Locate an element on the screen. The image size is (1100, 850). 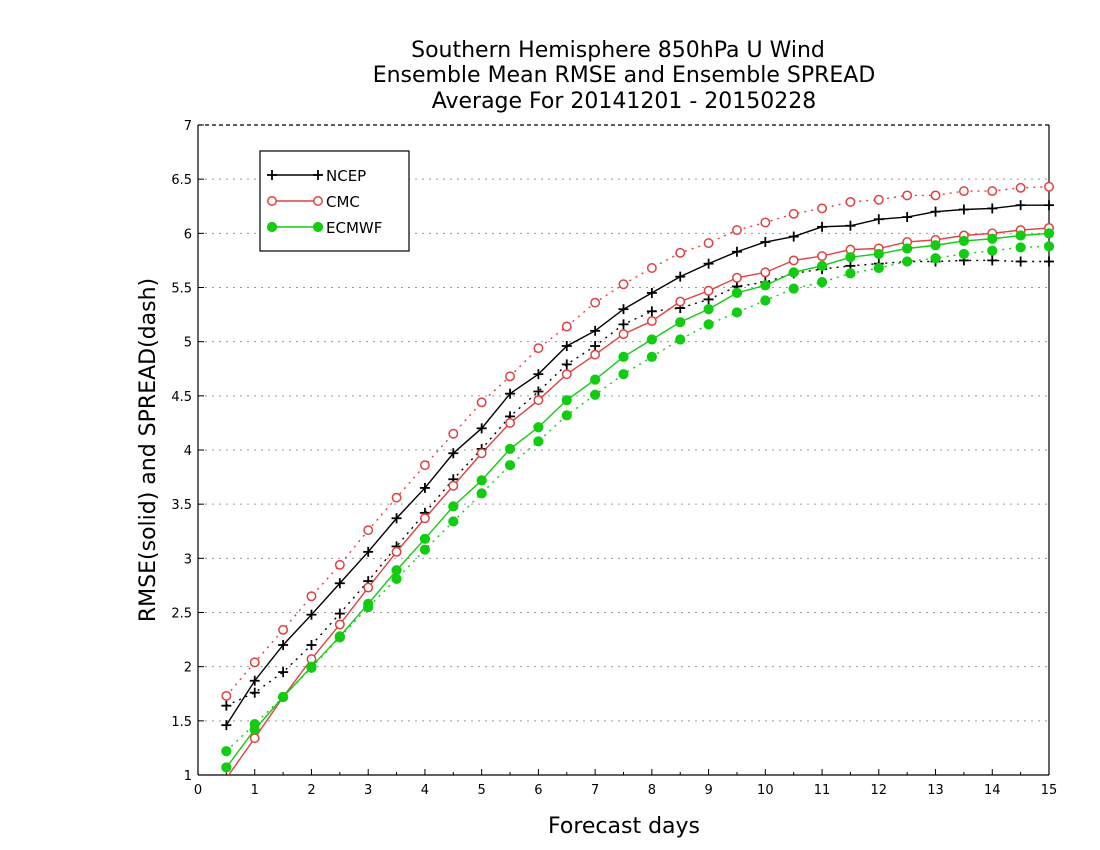
x-tick-label: 3 is located at coordinates (368, 790).